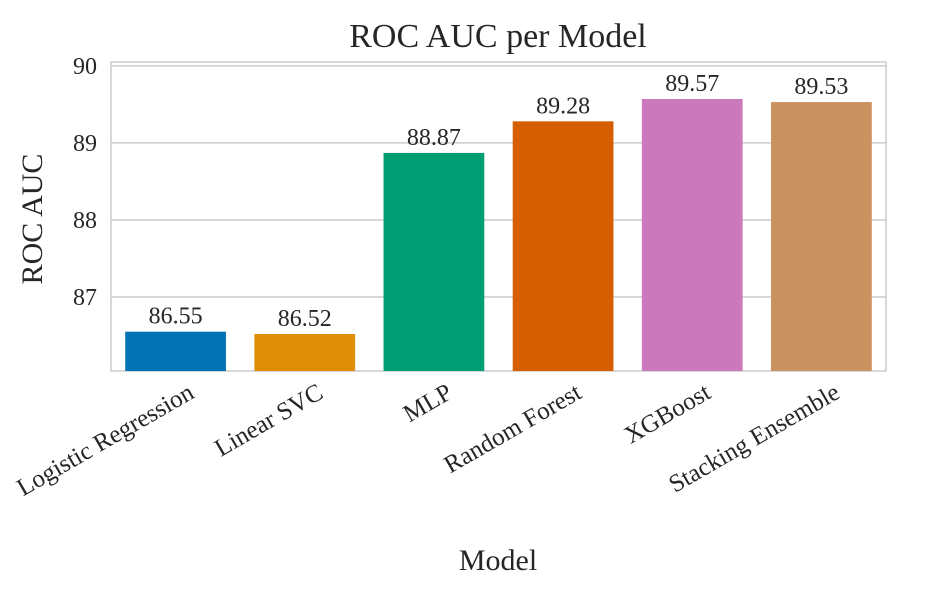 This screenshot has width=949, height=597. I want to click on chart-title: ROC AUC per Model, so click(498, 36).